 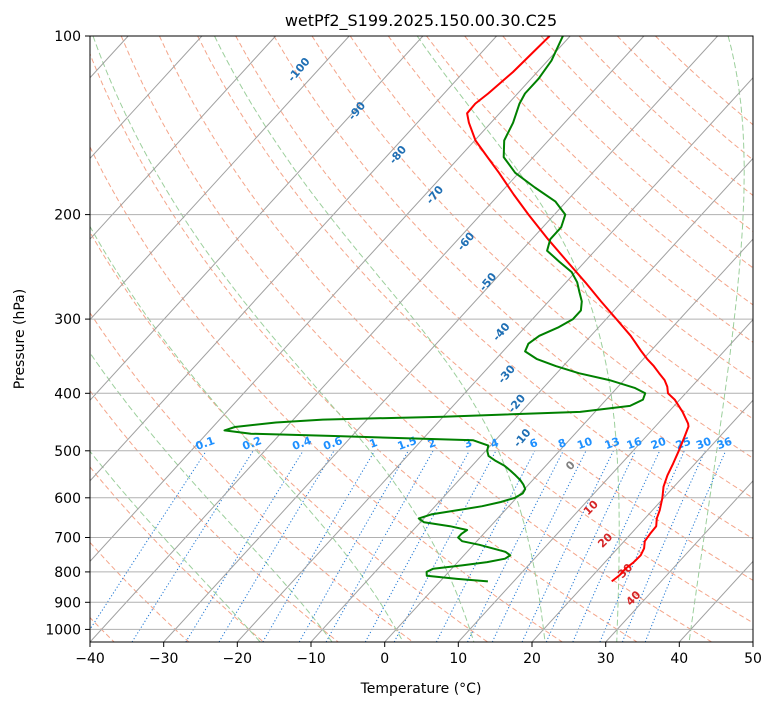 I want to click on dry-adiabat-label: -30, so click(x=506, y=374).